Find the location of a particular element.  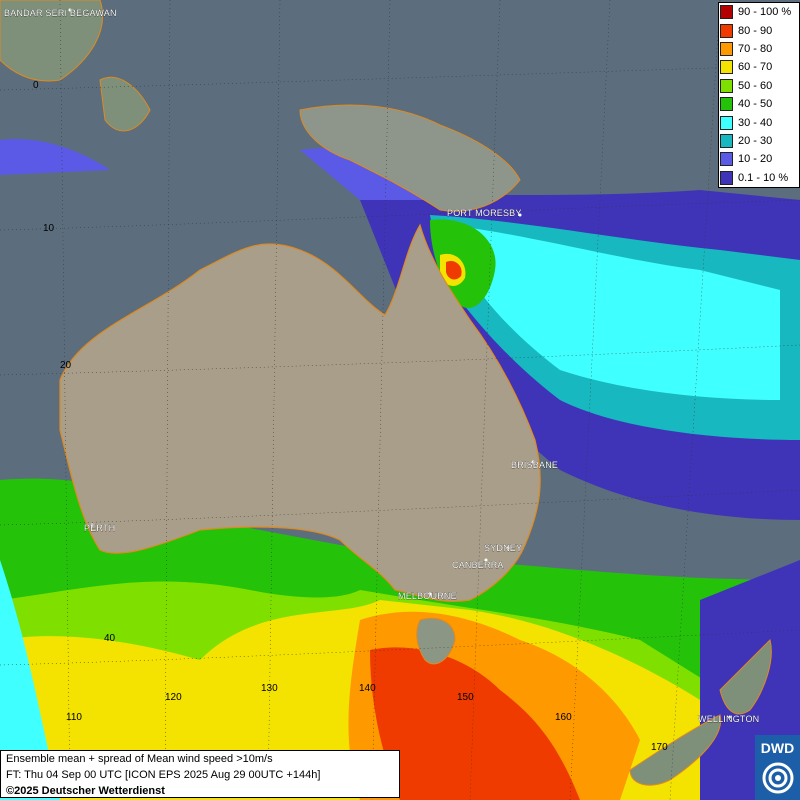

dwd-logo: DWD is located at coordinates (777, 767).